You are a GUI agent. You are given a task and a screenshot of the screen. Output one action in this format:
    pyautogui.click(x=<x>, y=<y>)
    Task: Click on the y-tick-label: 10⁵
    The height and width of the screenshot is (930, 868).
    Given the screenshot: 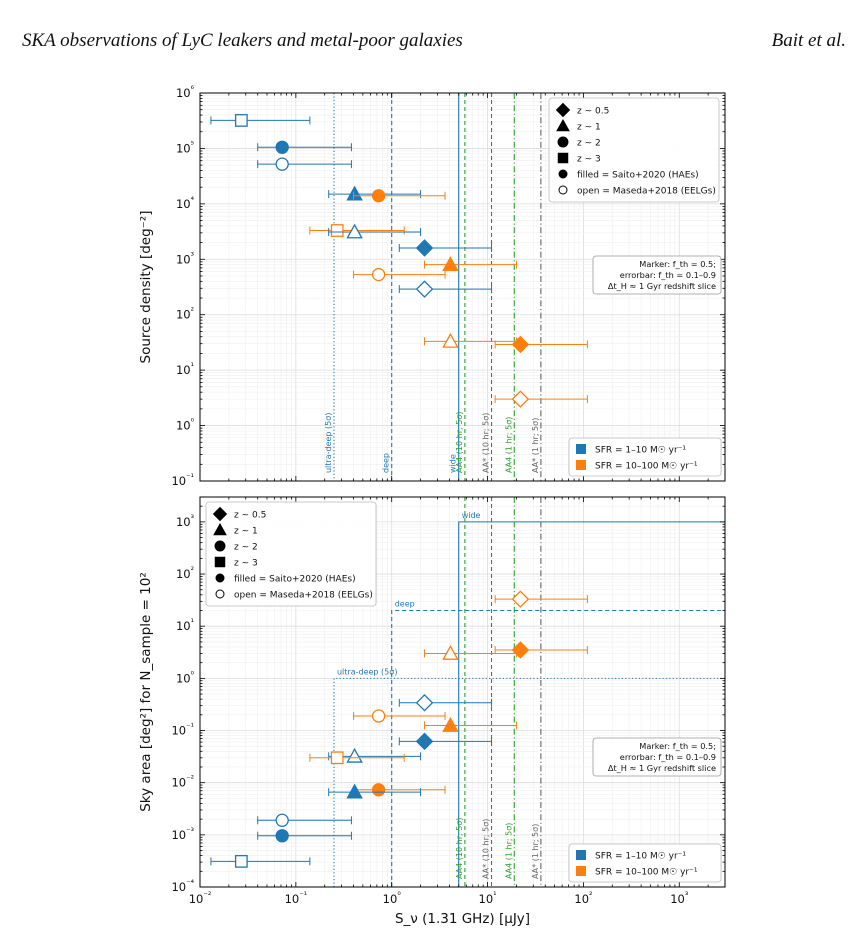 What is the action you would take?
    pyautogui.click(x=185, y=147)
    